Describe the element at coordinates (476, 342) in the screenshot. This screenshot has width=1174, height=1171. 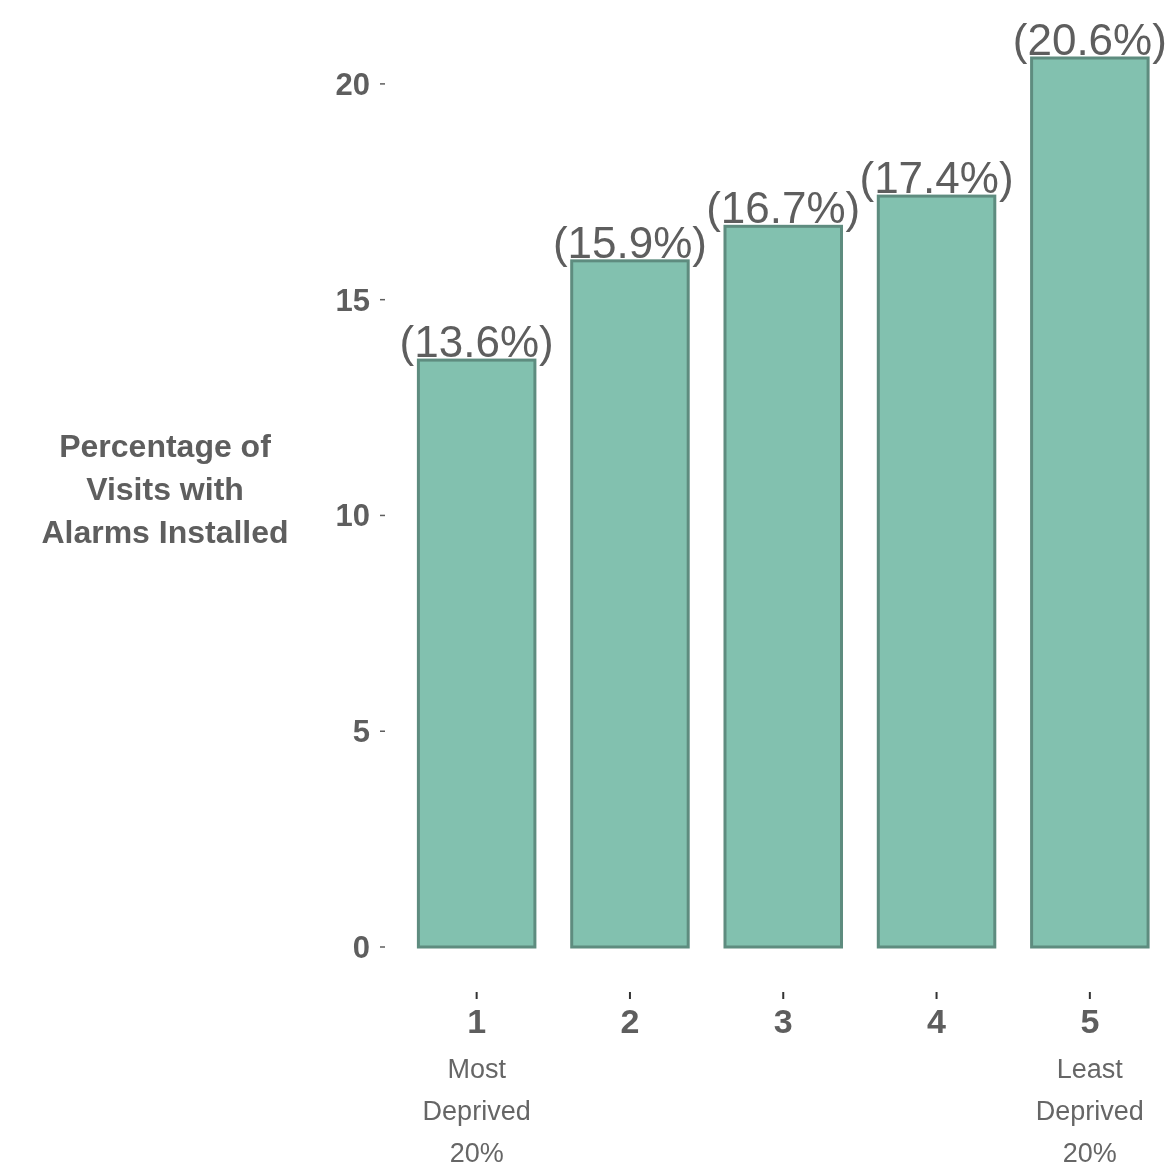
I see `data-label: (13.6%)` at that location.